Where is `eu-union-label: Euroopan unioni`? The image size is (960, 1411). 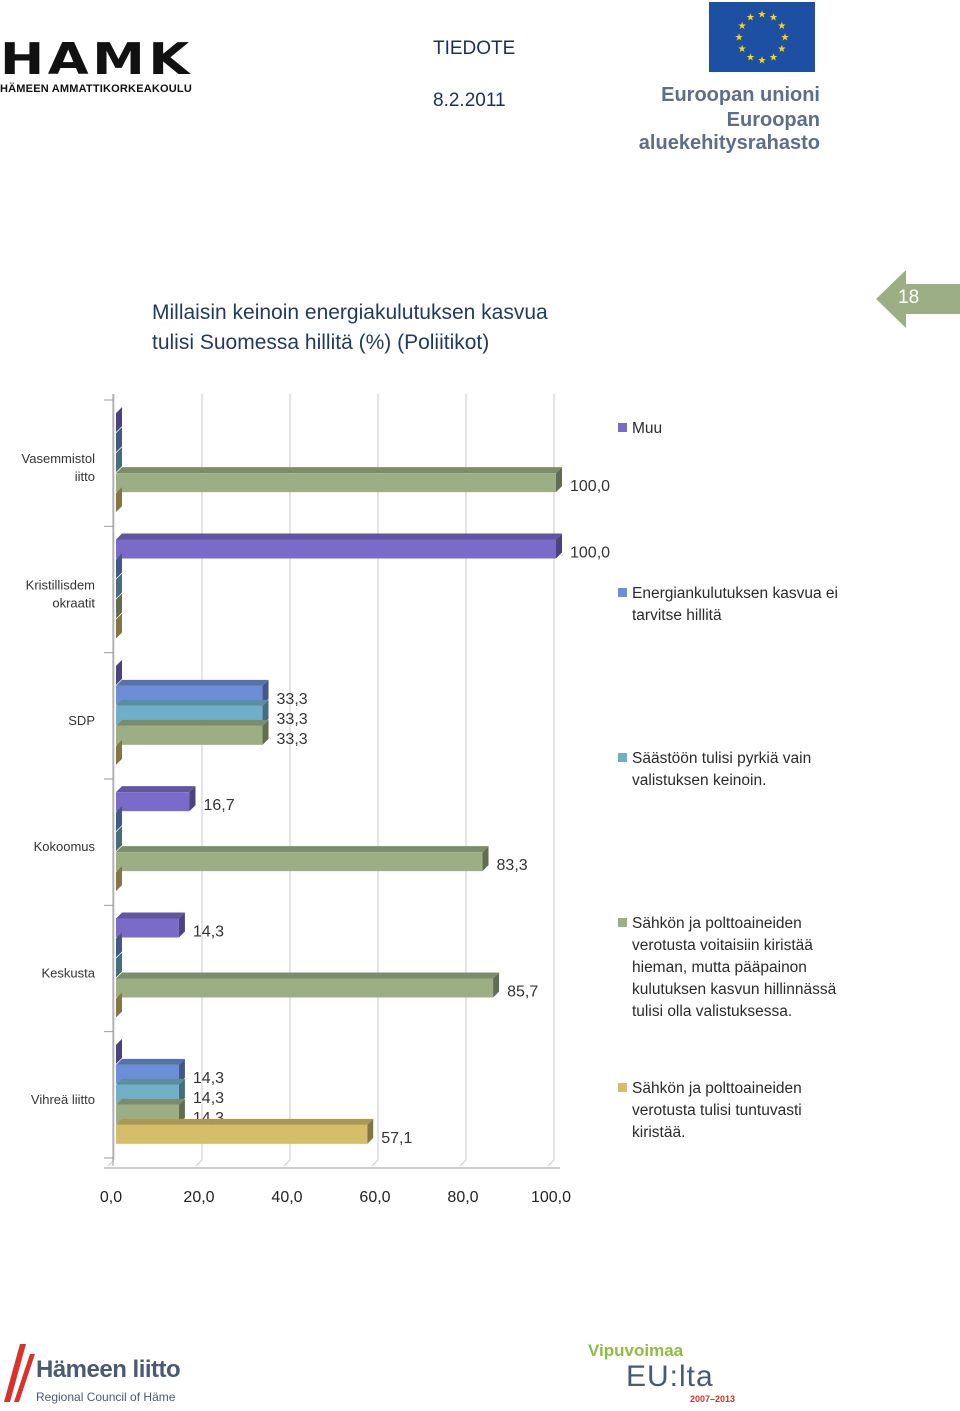
eu-union-label: Euroopan unioni is located at coordinates (740, 95).